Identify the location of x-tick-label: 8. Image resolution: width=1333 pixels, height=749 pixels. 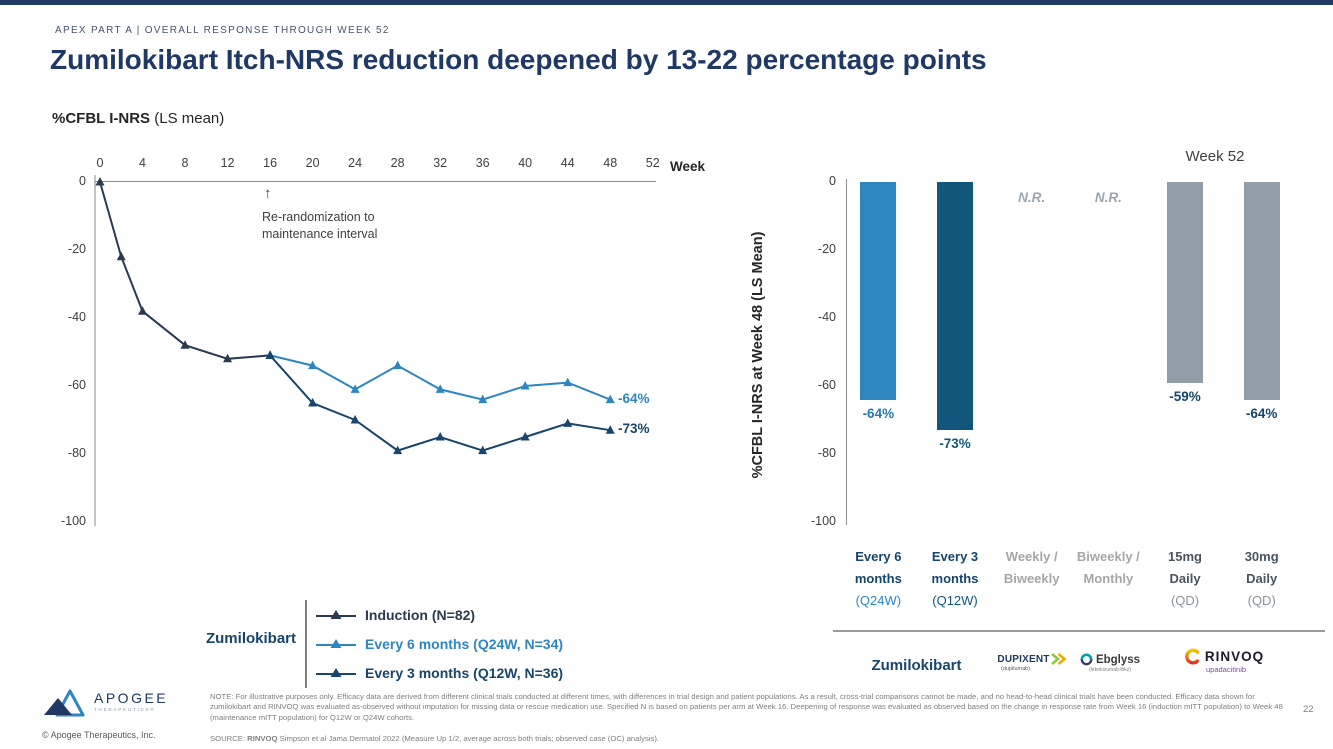
(185, 163).